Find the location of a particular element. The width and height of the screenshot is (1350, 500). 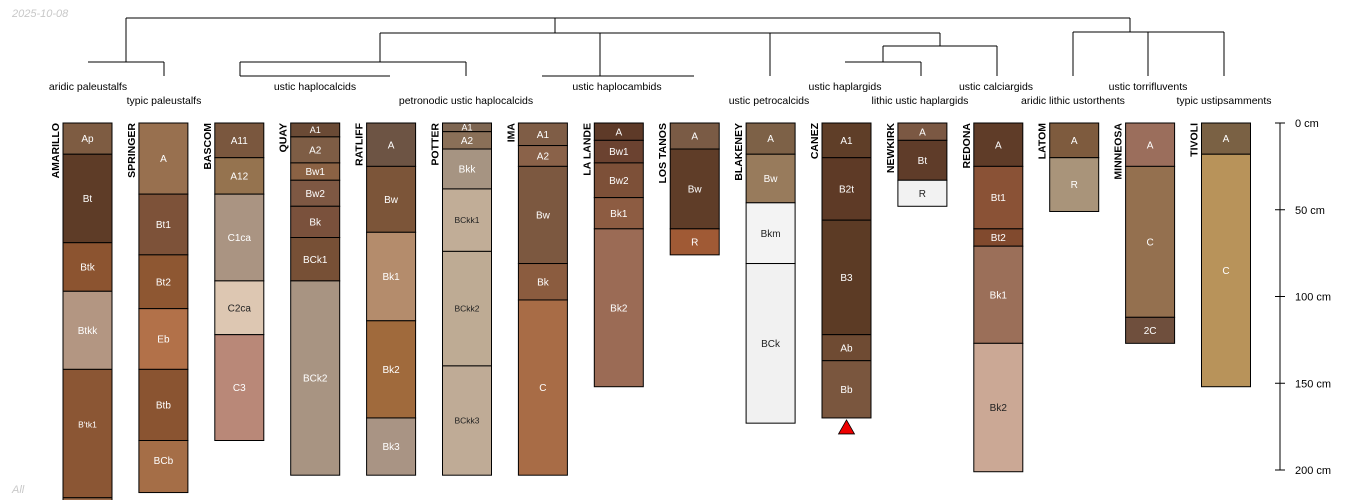

profile-name: POTTER is located at coordinates (436, 144).